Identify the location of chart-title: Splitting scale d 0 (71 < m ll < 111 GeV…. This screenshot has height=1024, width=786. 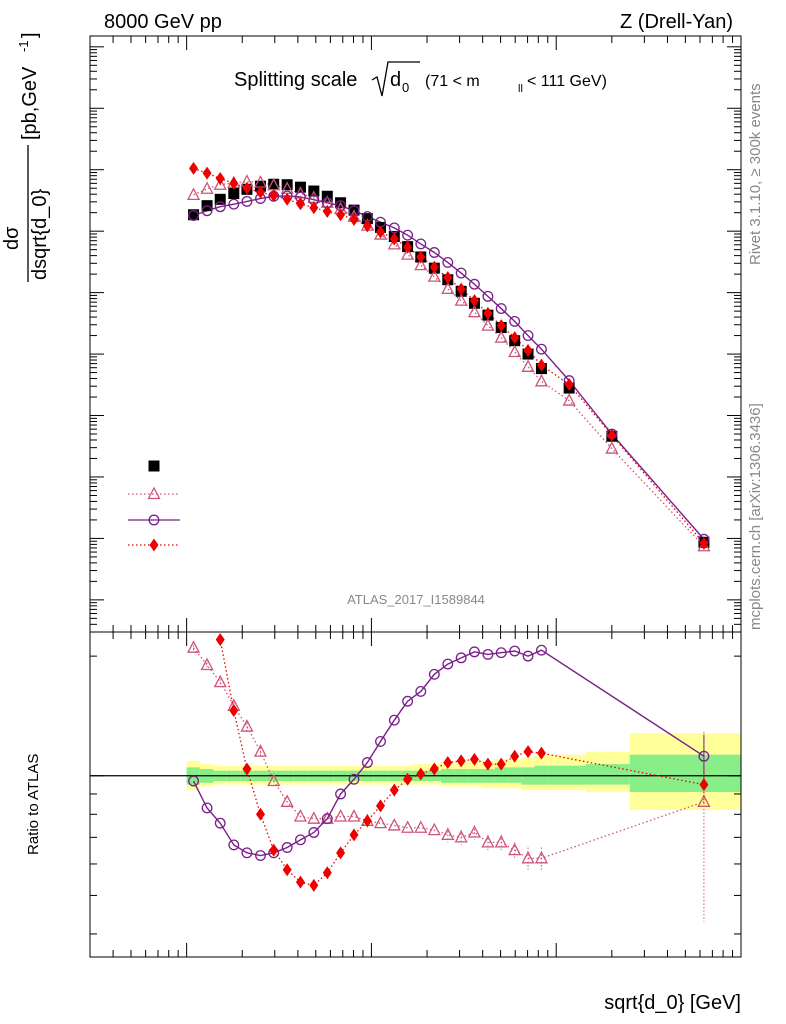
(420, 79).